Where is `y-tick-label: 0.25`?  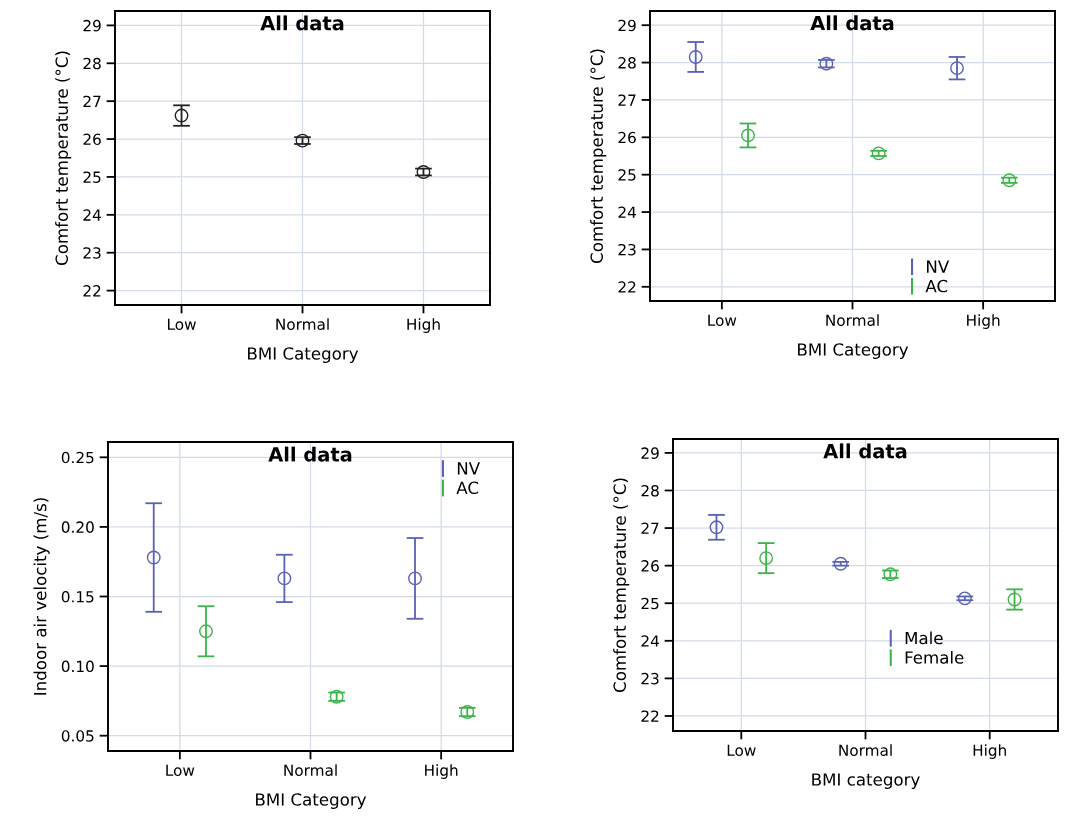
y-tick-label: 0.25 is located at coordinates (77, 457).